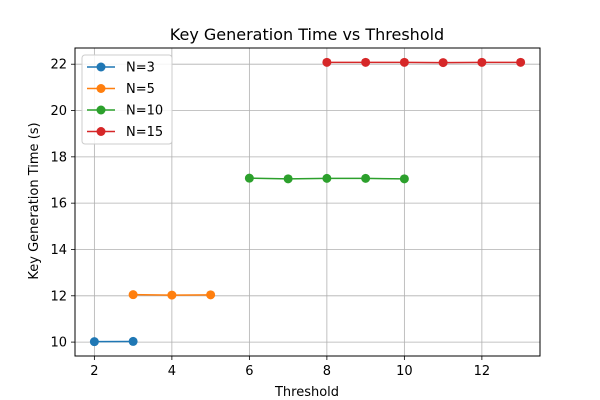 This screenshot has width=600, height=400. I want to click on y-tick-label: 10, so click(58, 343).